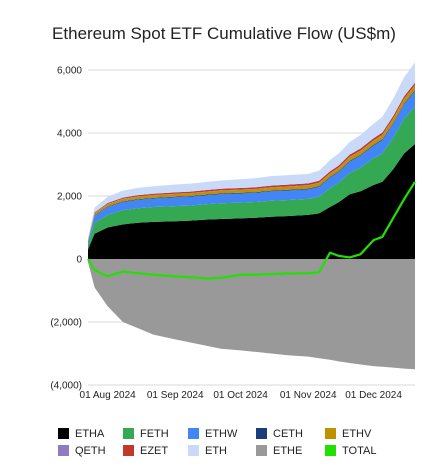 The width and height of the screenshot is (435, 473). Describe the element at coordinates (63, 450) in the screenshot. I see `legend-swatch-qeth` at that location.